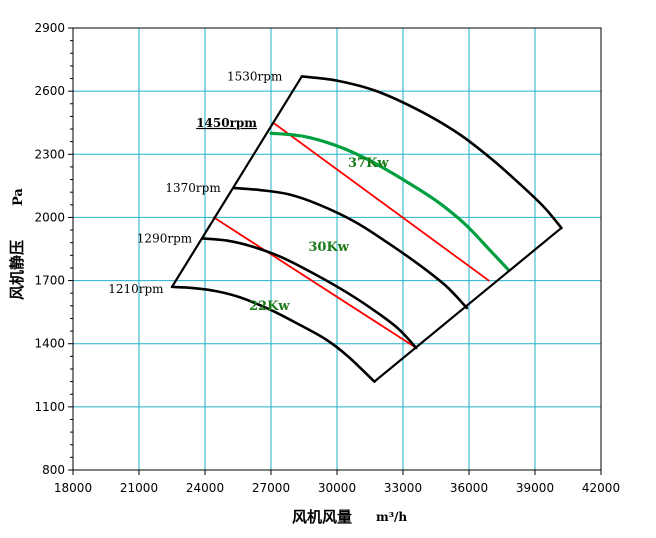 This screenshot has height=538, width=656. Describe the element at coordinates (49, 217) in the screenshot. I see `y-tick-label: 2000` at that location.